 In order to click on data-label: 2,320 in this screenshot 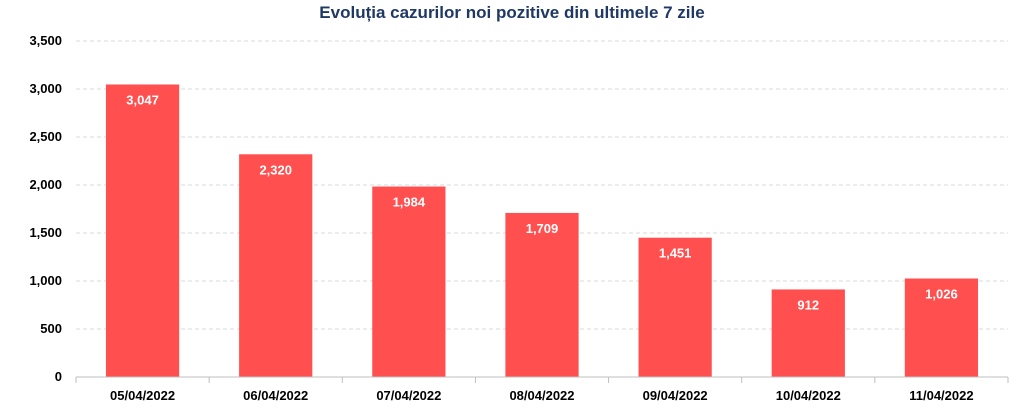, I will do `click(275, 169)`.